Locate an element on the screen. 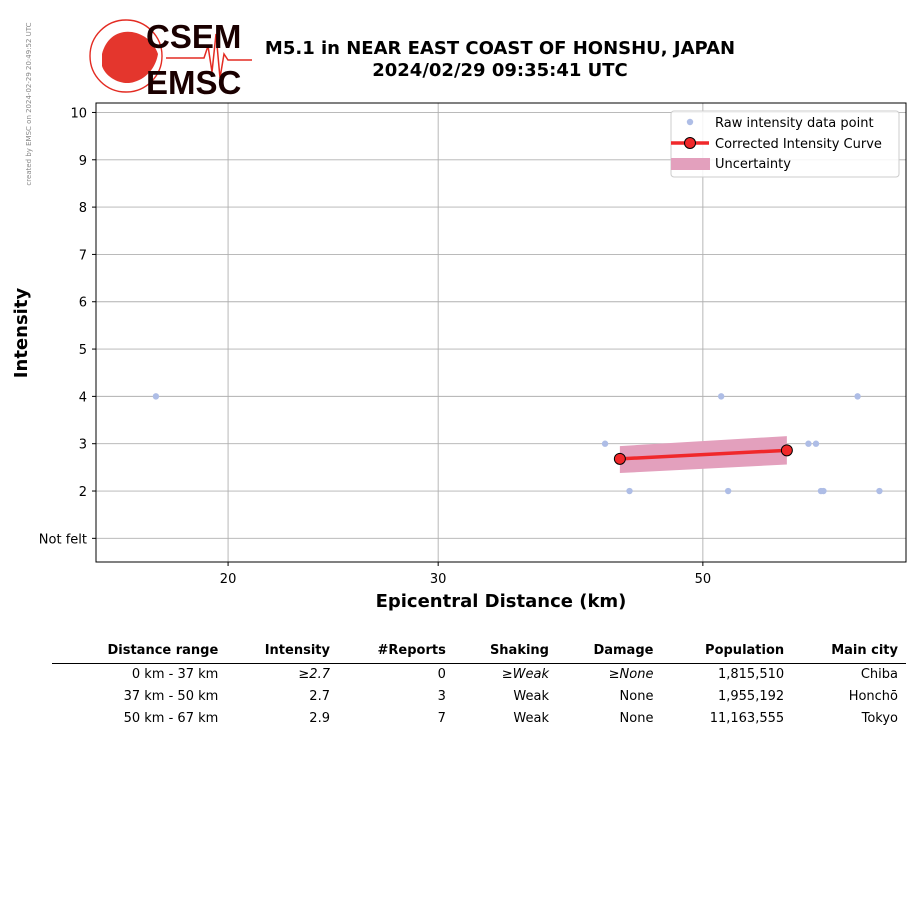 The image size is (915, 905). y-tick-label: 7 is located at coordinates (83, 255).